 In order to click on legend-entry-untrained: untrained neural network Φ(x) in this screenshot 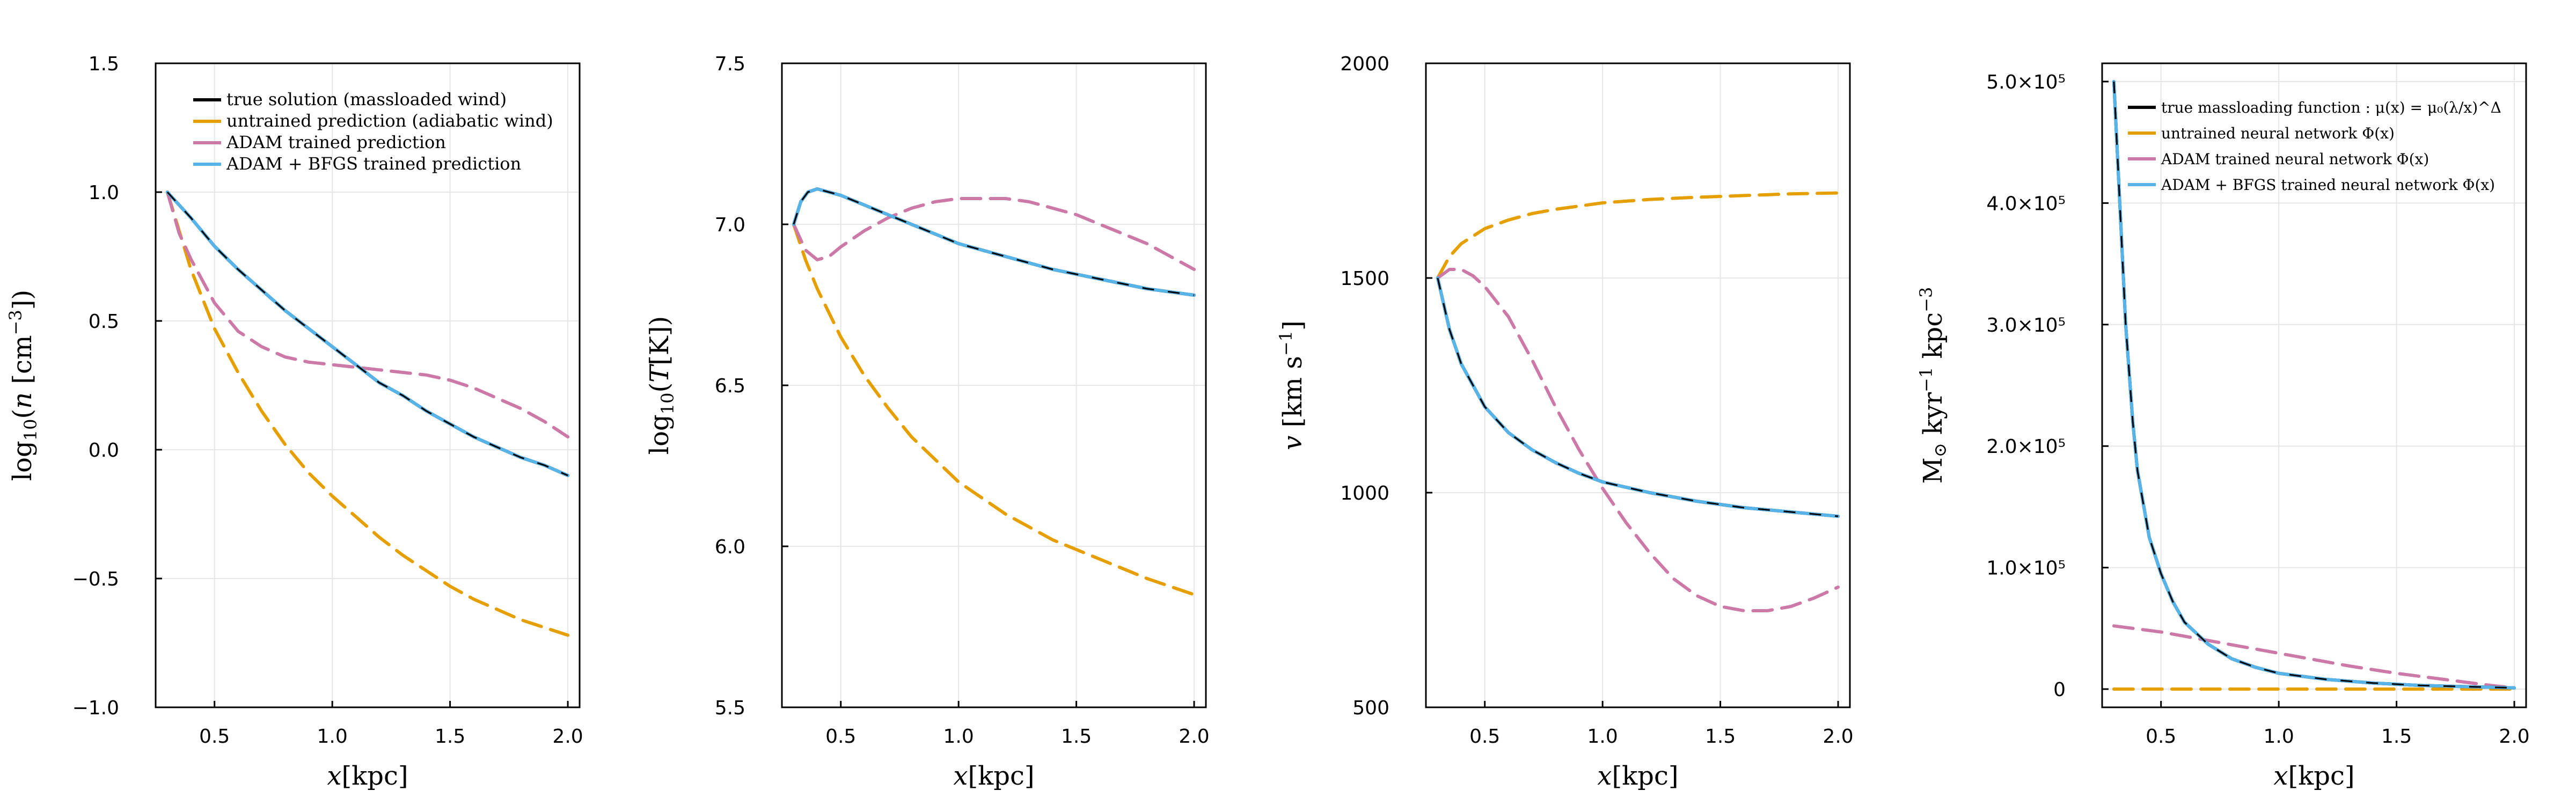, I will do `click(2278, 133)`.